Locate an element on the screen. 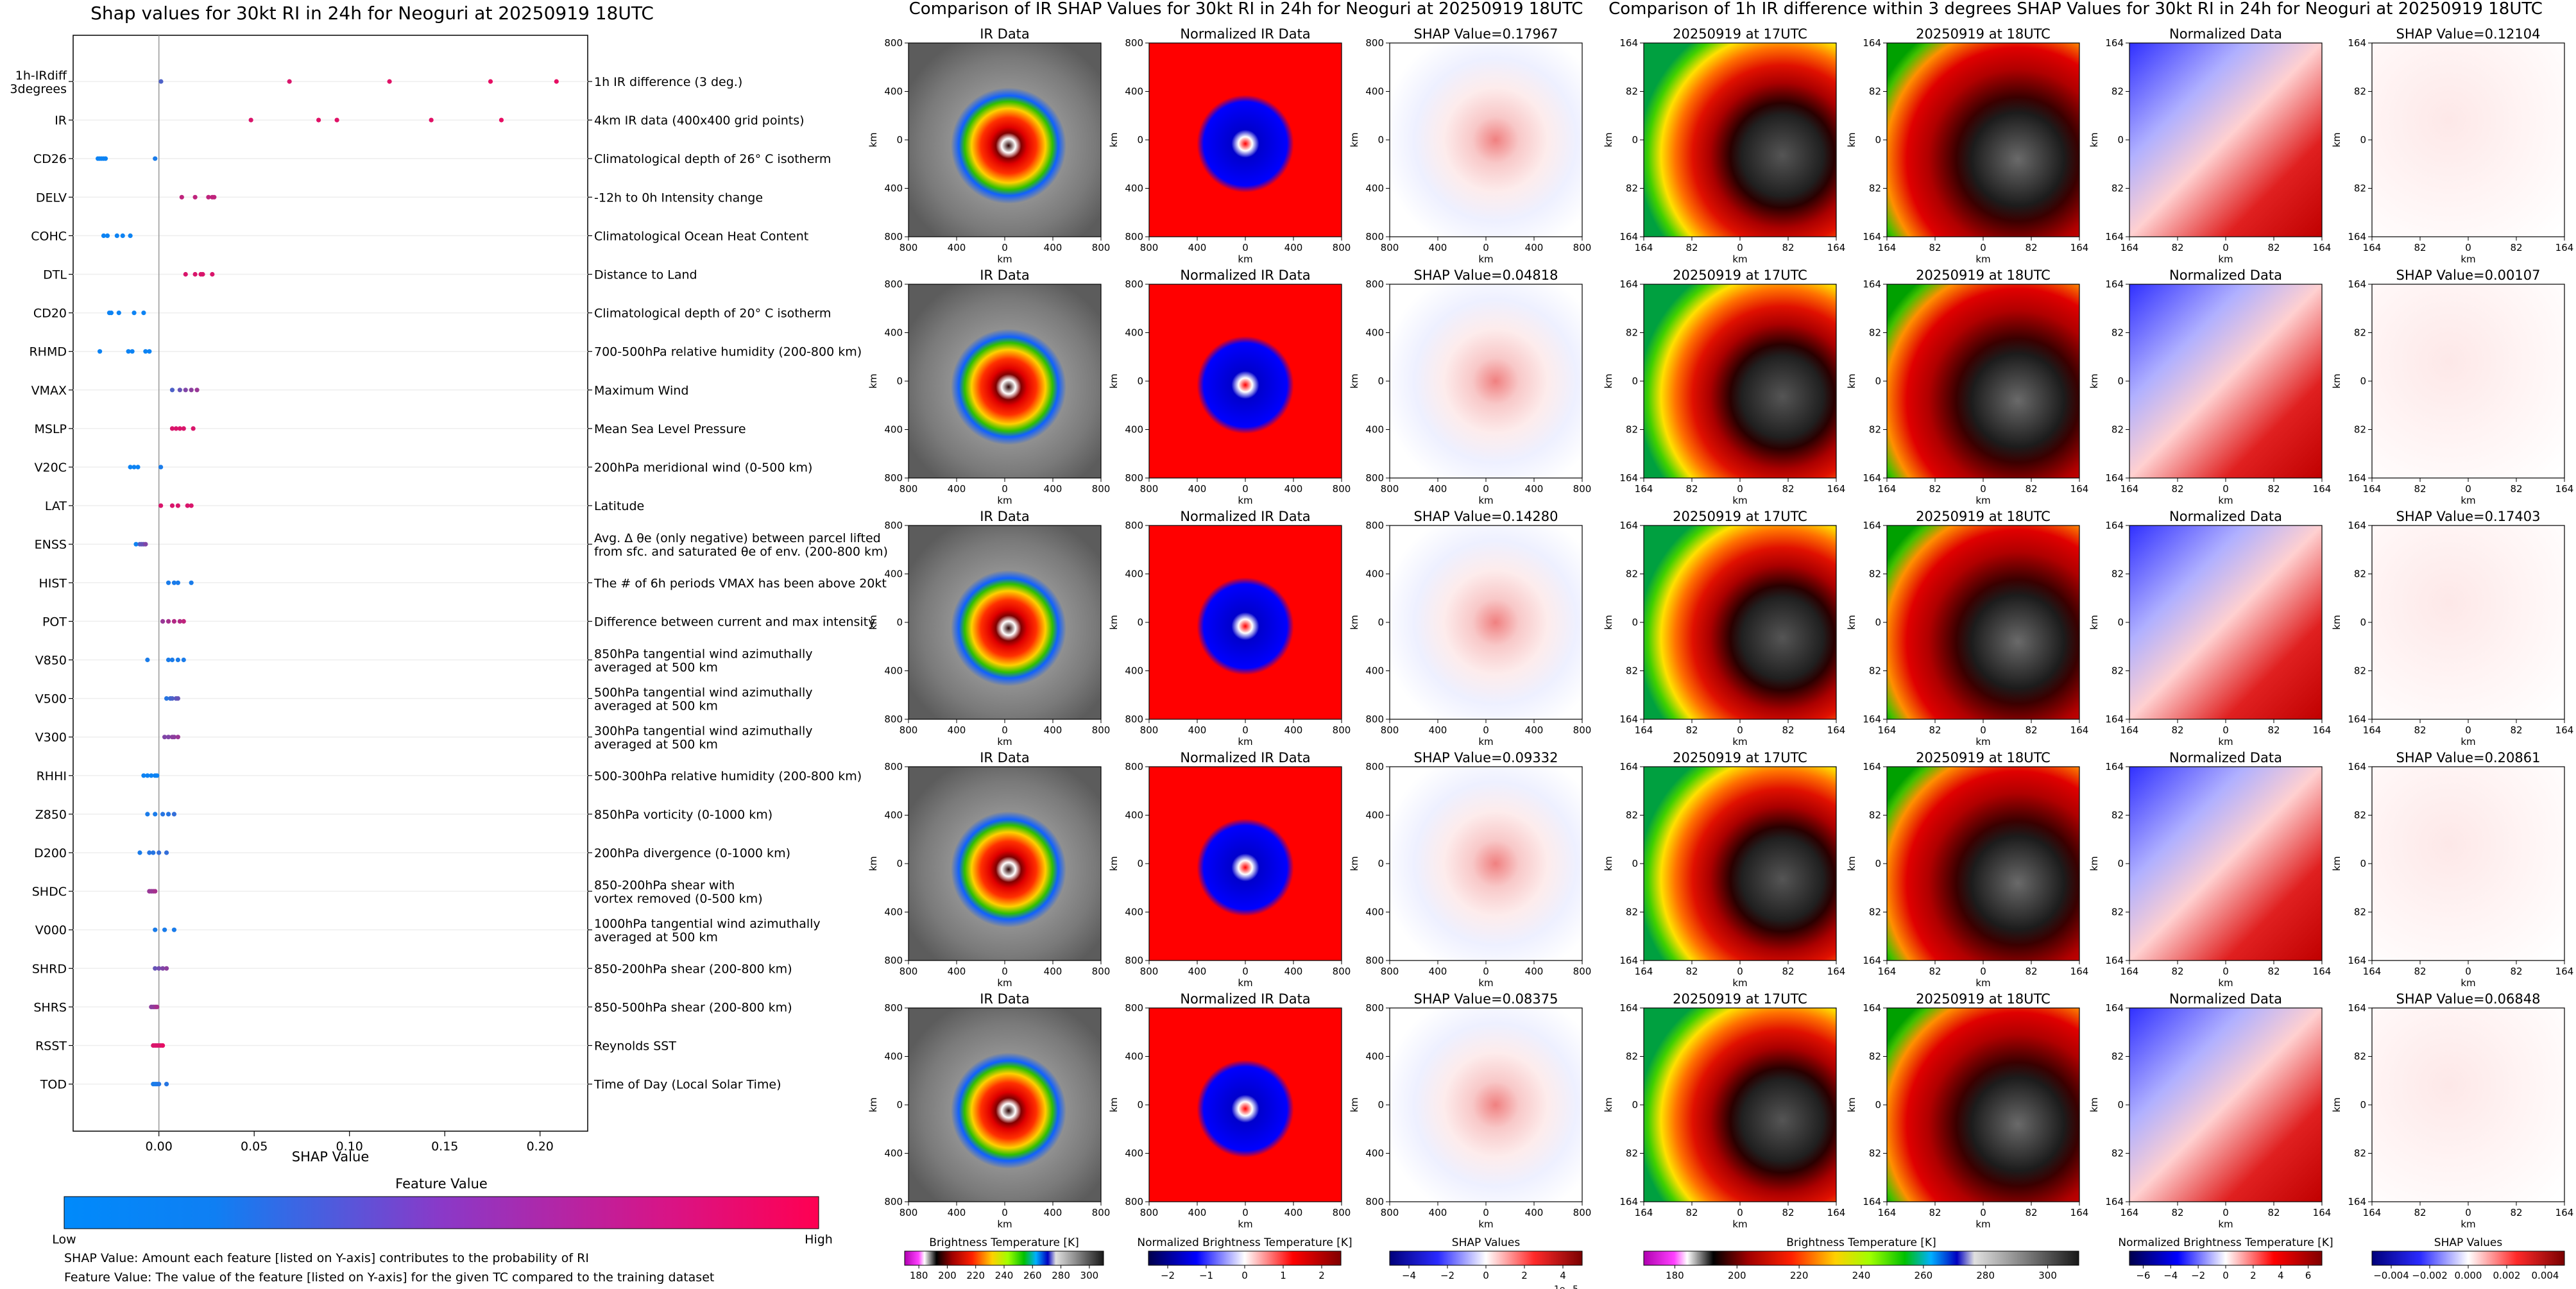 This screenshot has height=1289, width=2576. panel-title: 20250919 at 18UTC is located at coordinates (1983, 999).